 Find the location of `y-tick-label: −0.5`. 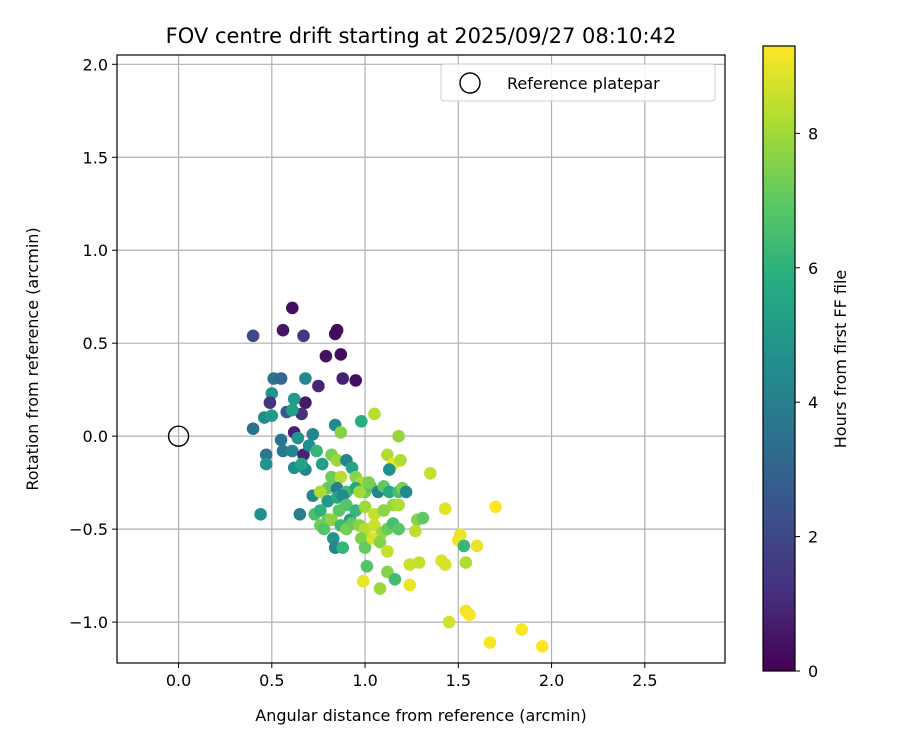

y-tick-label: −0.5 is located at coordinates (88, 529).